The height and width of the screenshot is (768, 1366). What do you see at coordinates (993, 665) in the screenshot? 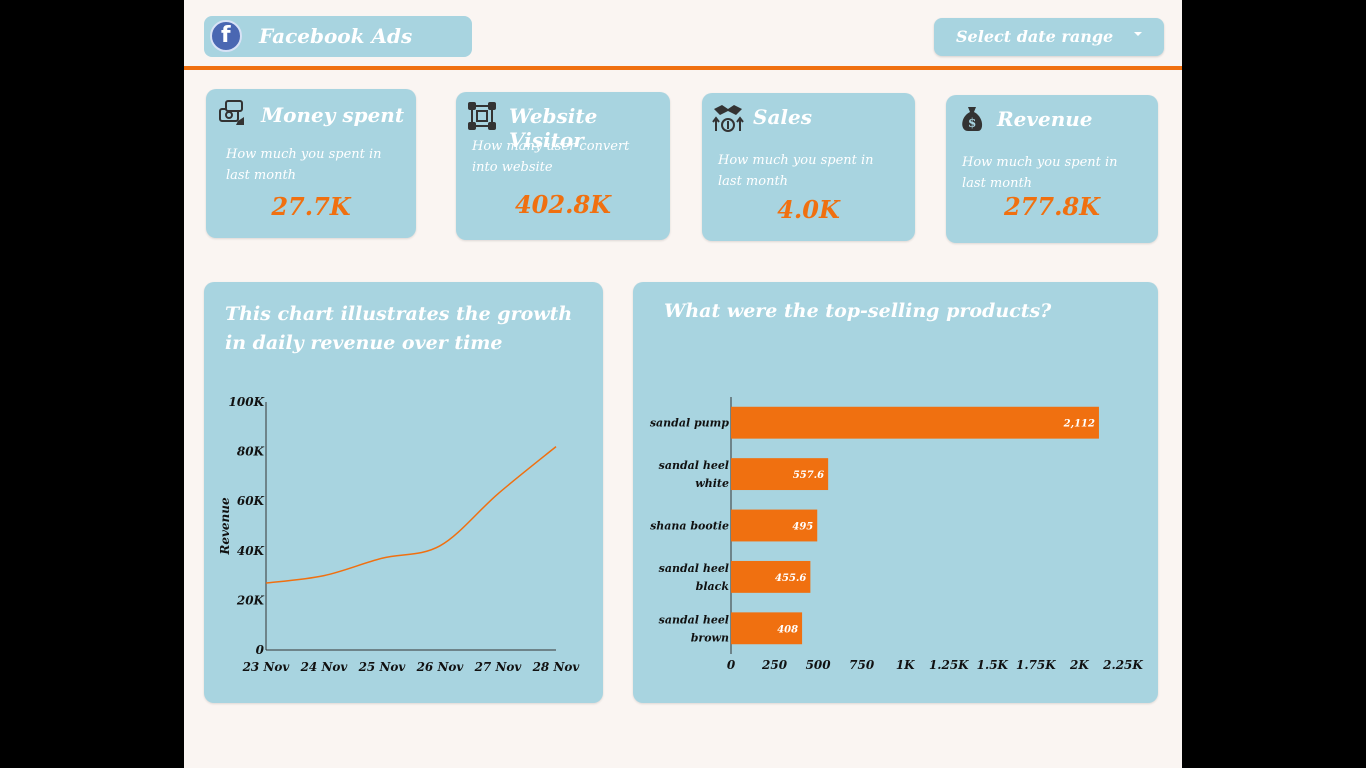
I see `x-tick-label: 1.5K` at bounding box center [993, 665].